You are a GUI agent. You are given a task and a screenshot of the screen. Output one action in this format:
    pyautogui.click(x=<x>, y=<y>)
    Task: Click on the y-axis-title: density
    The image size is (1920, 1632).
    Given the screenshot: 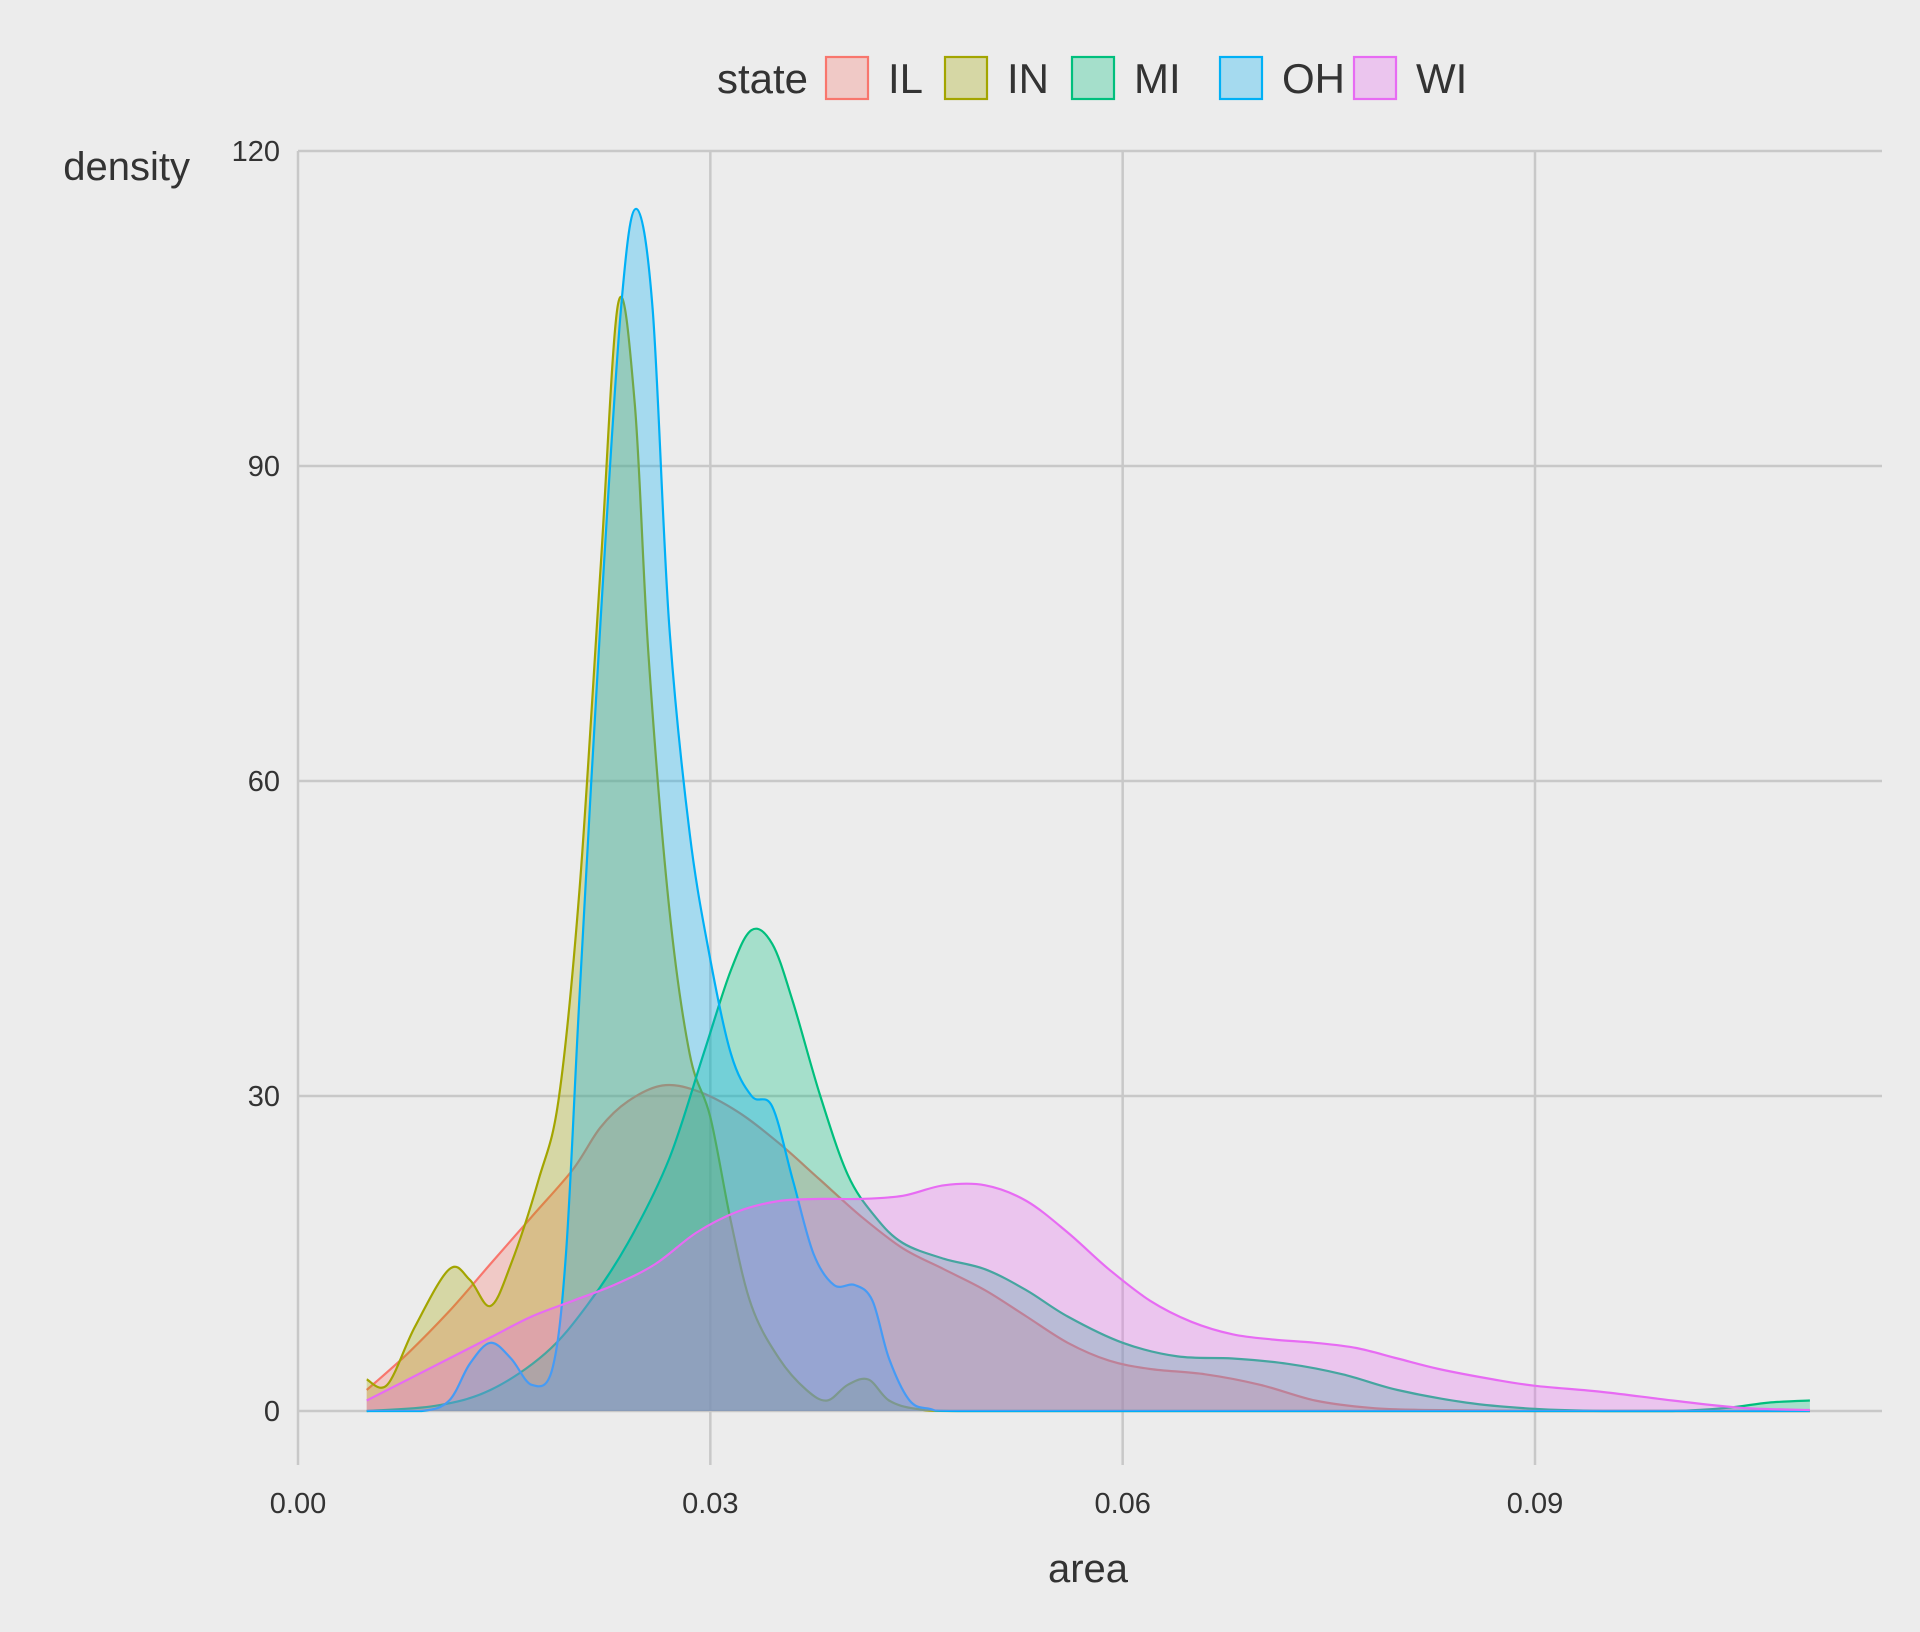 What is the action you would take?
    pyautogui.click(x=126, y=167)
    